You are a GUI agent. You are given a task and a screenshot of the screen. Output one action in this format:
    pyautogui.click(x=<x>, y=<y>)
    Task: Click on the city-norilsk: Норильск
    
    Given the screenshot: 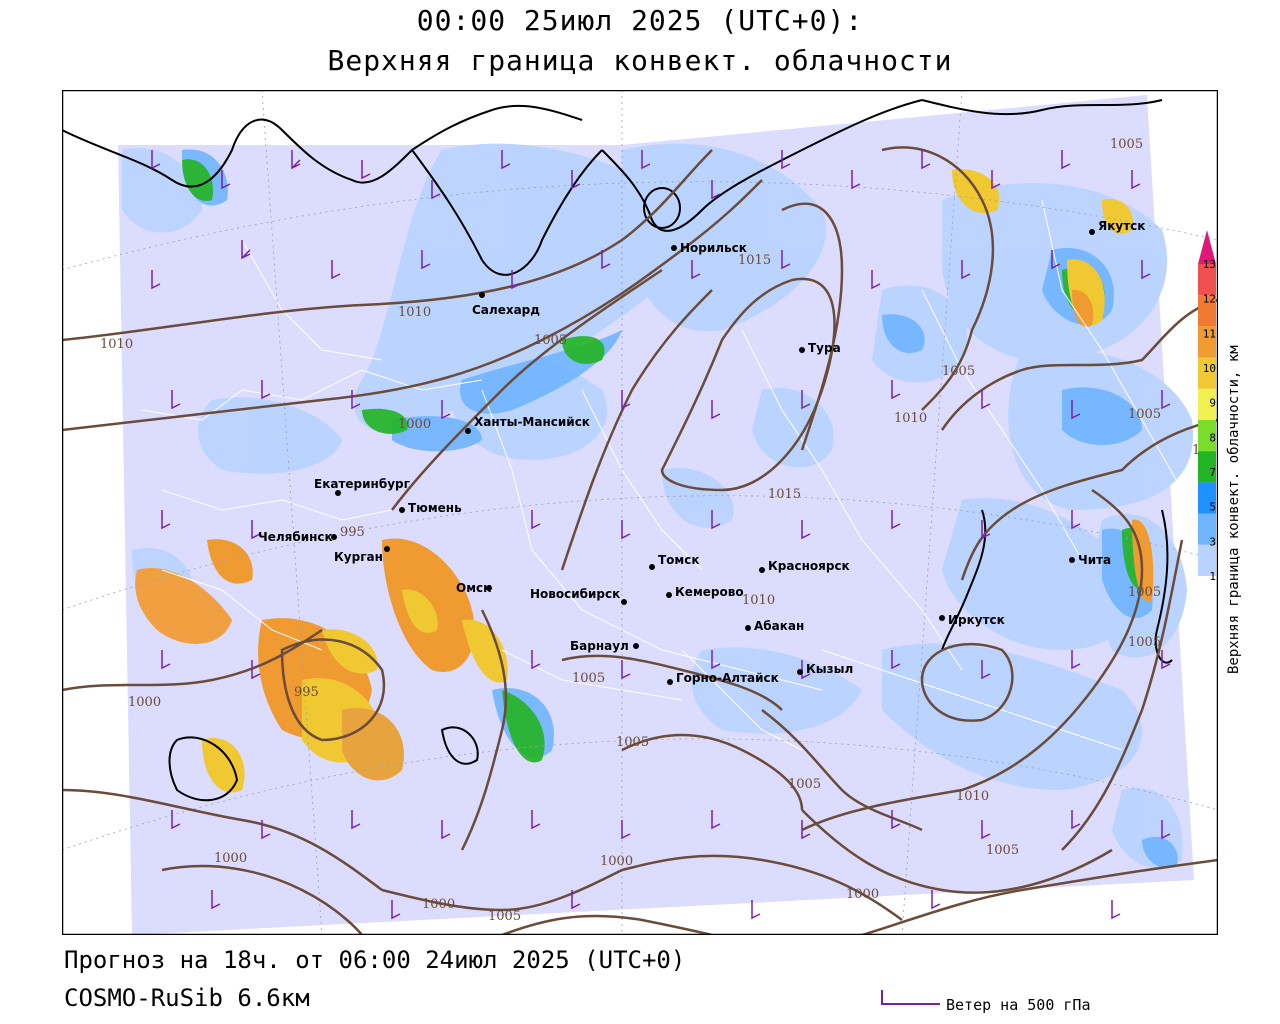 What is the action you would take?
    pyautogui.click(x=709, y=248)
    